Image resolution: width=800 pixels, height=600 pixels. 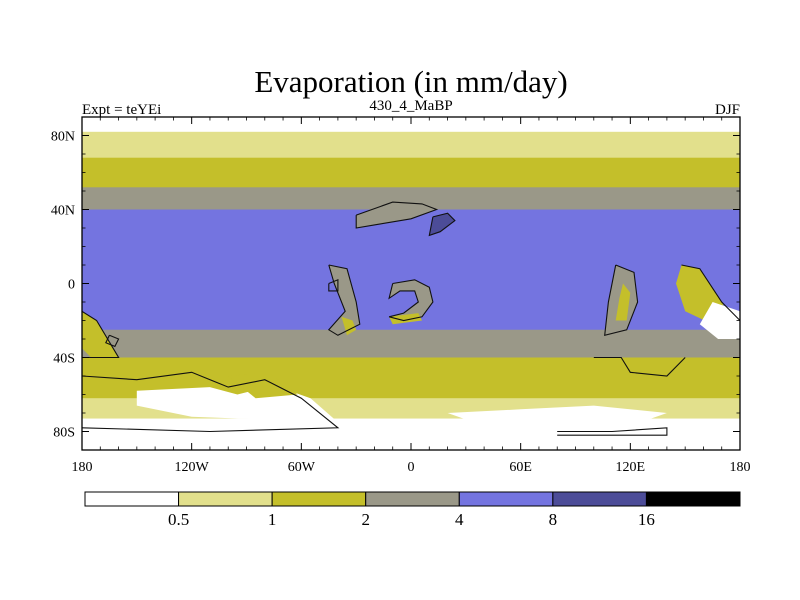 I want to click on y-tick-label: 80N, so click(x=63, y=137).